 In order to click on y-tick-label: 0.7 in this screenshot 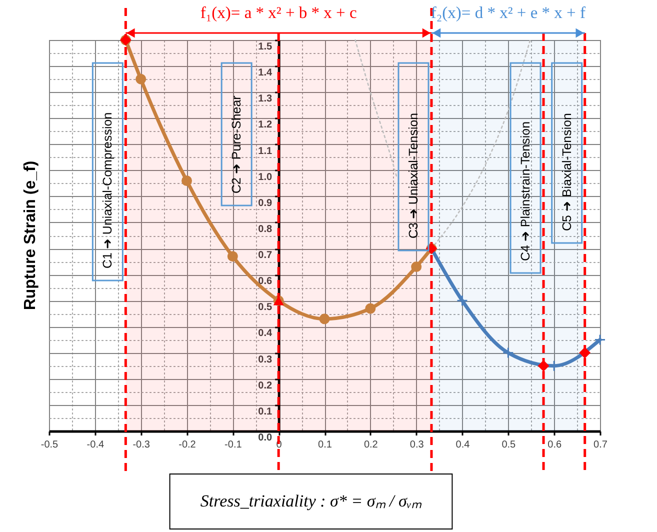, I will do `click(265, 256)`.